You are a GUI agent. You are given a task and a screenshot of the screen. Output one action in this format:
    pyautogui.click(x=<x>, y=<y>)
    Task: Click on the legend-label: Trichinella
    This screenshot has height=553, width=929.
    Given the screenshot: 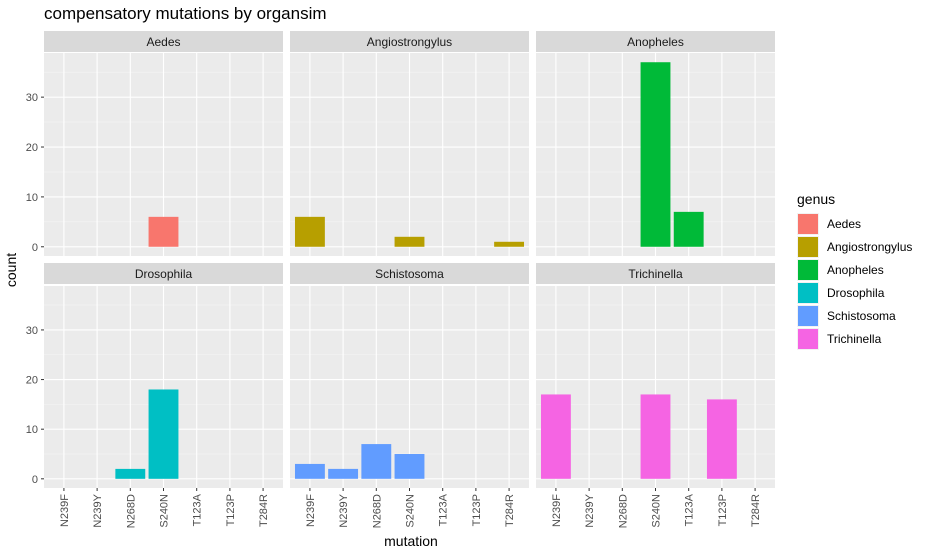 What is the action you would take?
    pyautogui.click(x=854, y=339)
    